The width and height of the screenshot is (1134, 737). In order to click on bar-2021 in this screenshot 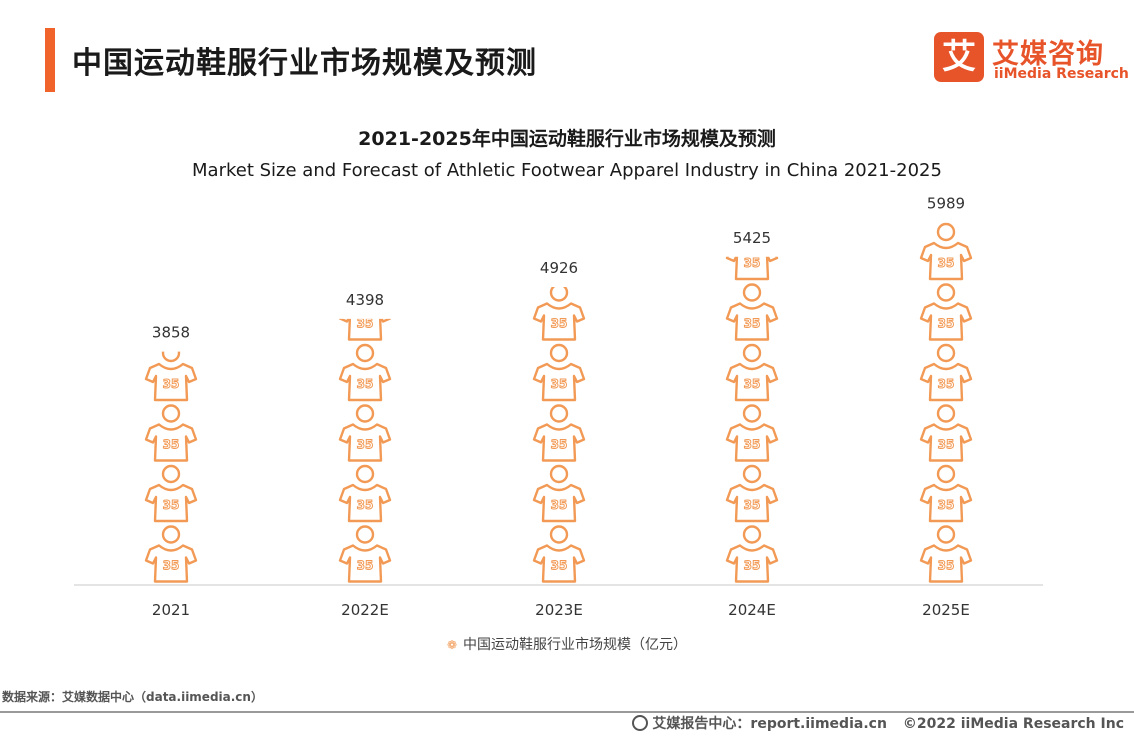, I will do `click(171, 467)`.